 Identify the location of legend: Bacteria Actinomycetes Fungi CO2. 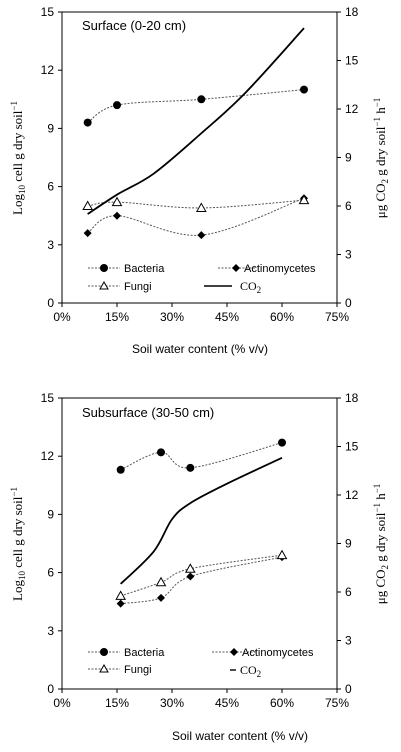
(202, 279).